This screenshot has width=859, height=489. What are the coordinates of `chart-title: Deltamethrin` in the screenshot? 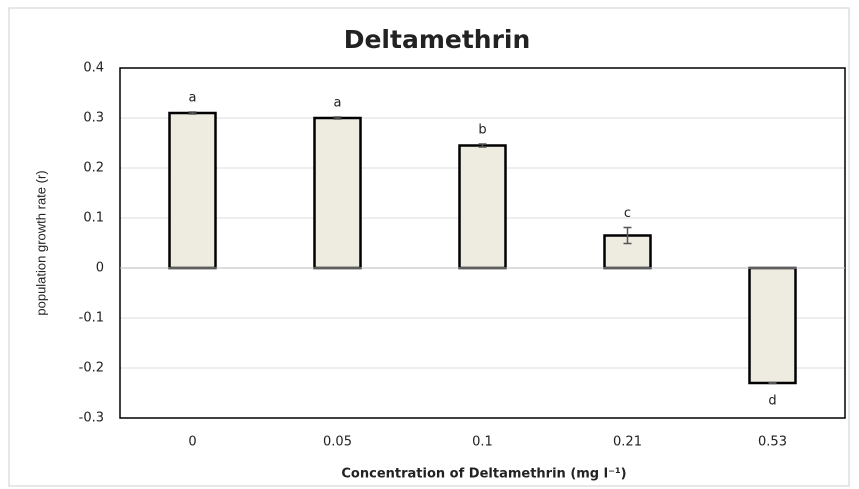 It's located at (437, 39).